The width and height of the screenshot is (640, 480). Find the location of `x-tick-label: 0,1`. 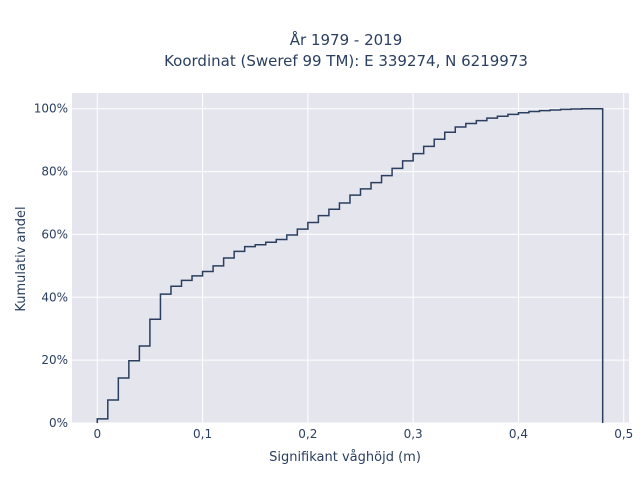

x-tick-label: 0,1 is located at coordinates (202, 434).